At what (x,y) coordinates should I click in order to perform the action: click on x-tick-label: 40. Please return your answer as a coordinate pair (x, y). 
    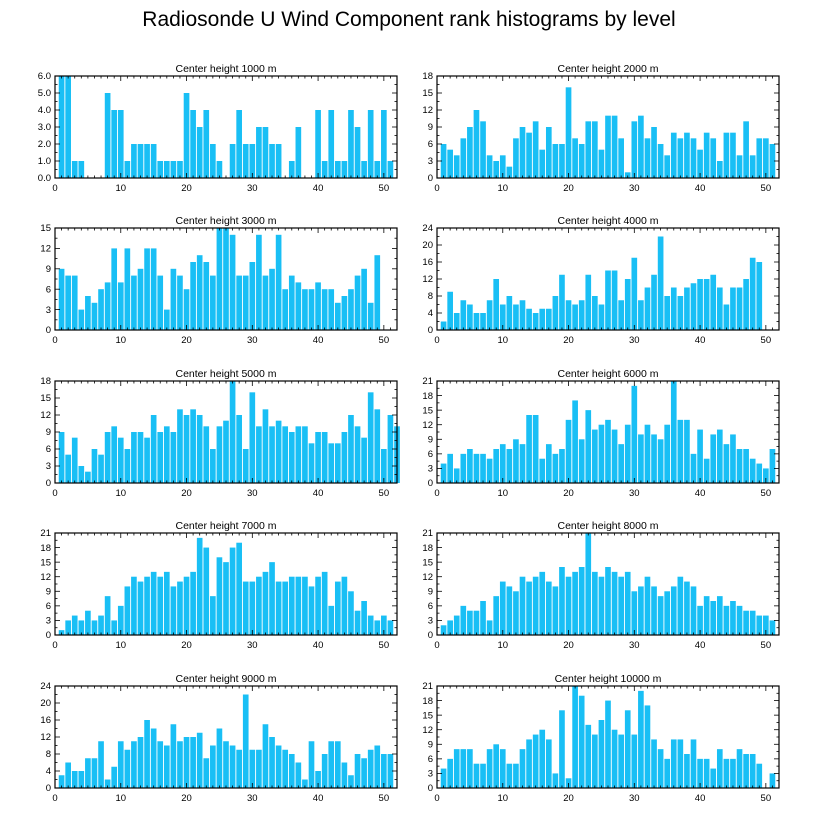
    Looking at the image, I should click on (700, 493).